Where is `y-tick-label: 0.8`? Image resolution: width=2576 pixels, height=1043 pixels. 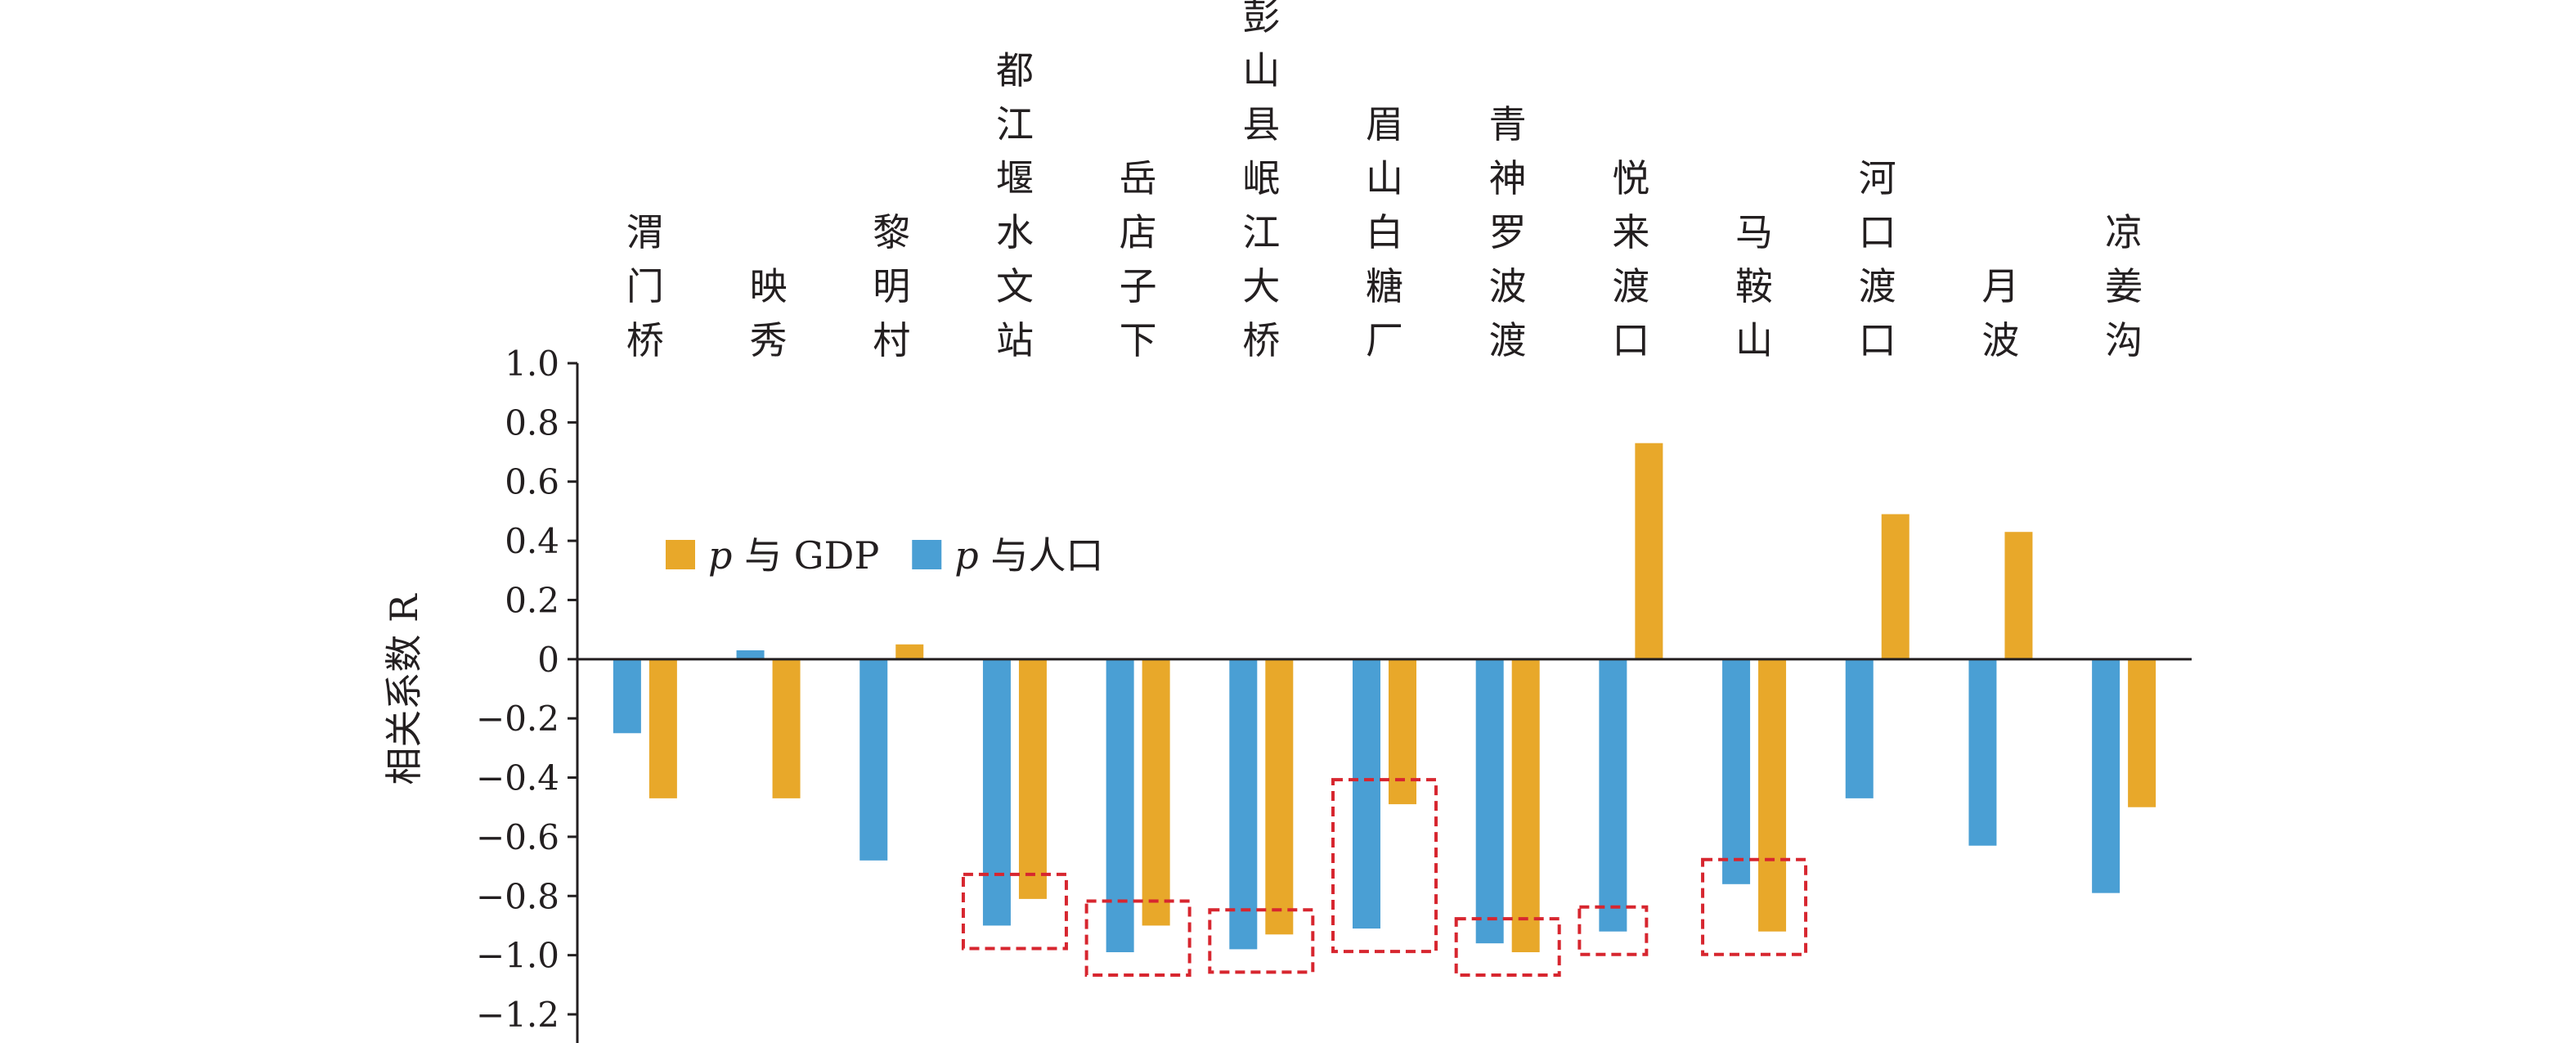
y-tick-label: 0.8 is located at coordinates (532, 422).